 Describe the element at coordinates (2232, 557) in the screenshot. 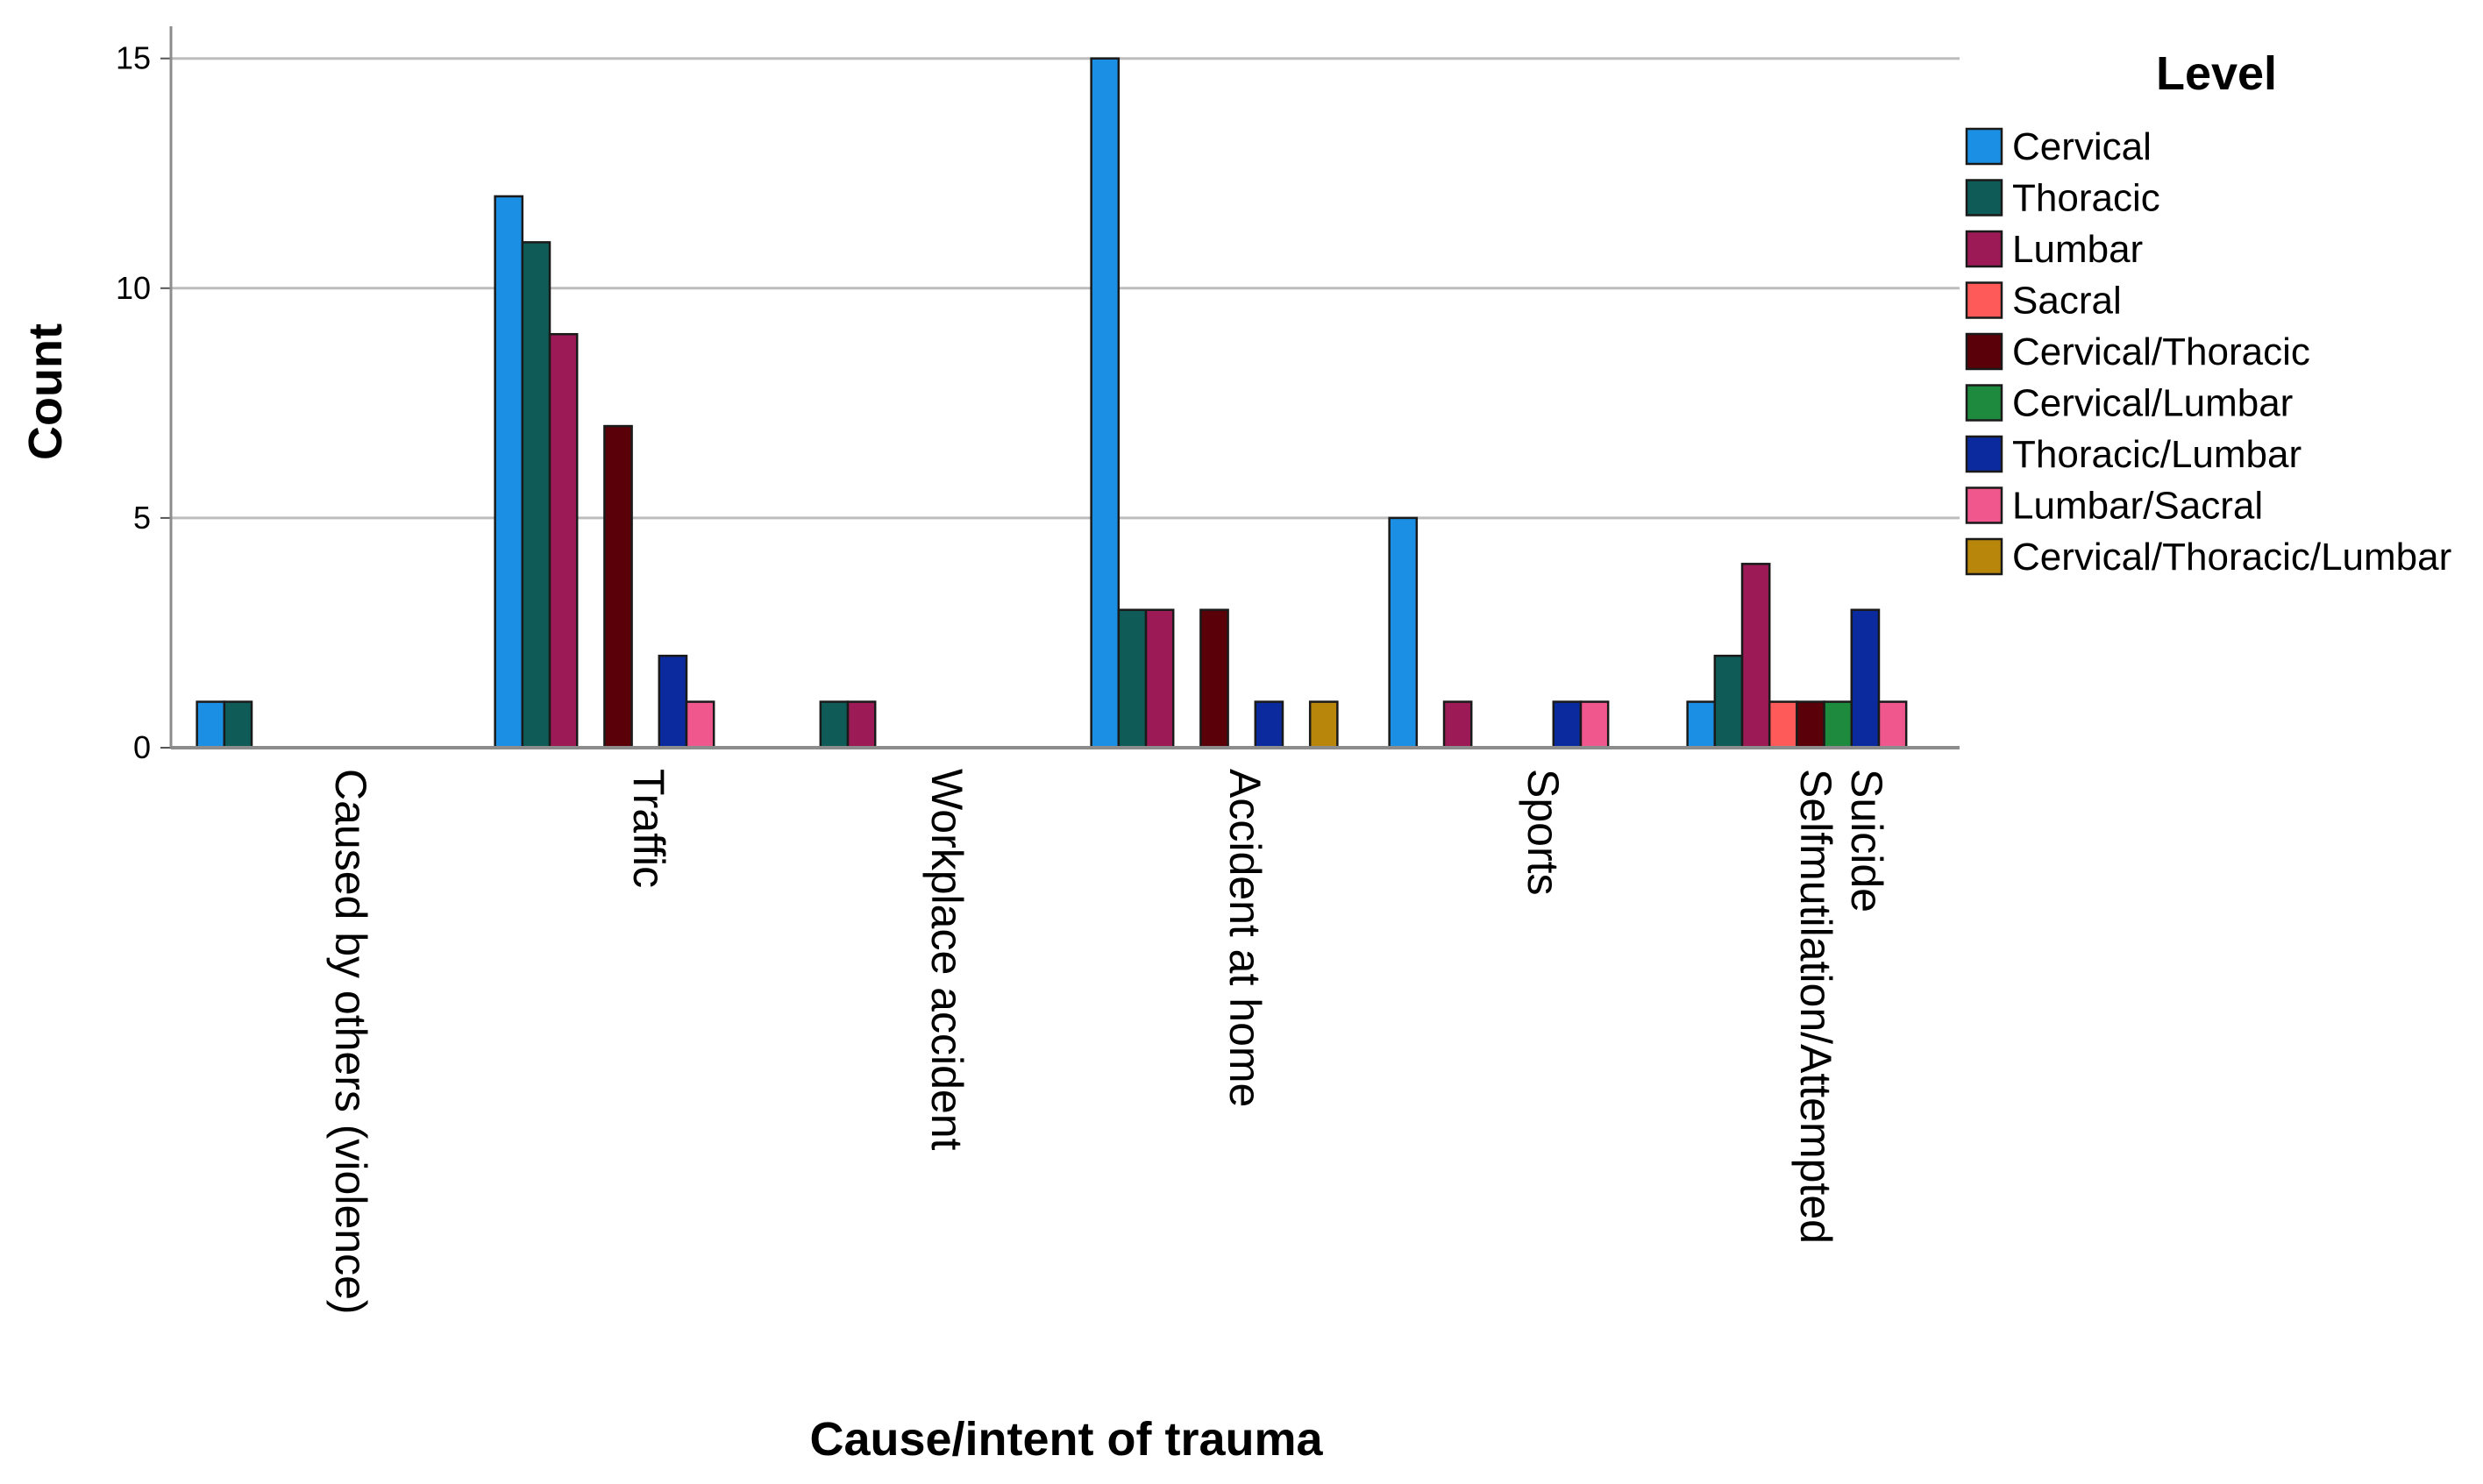

I see `legend-label: Cervical/Thoracic/Lumbar` at that location.